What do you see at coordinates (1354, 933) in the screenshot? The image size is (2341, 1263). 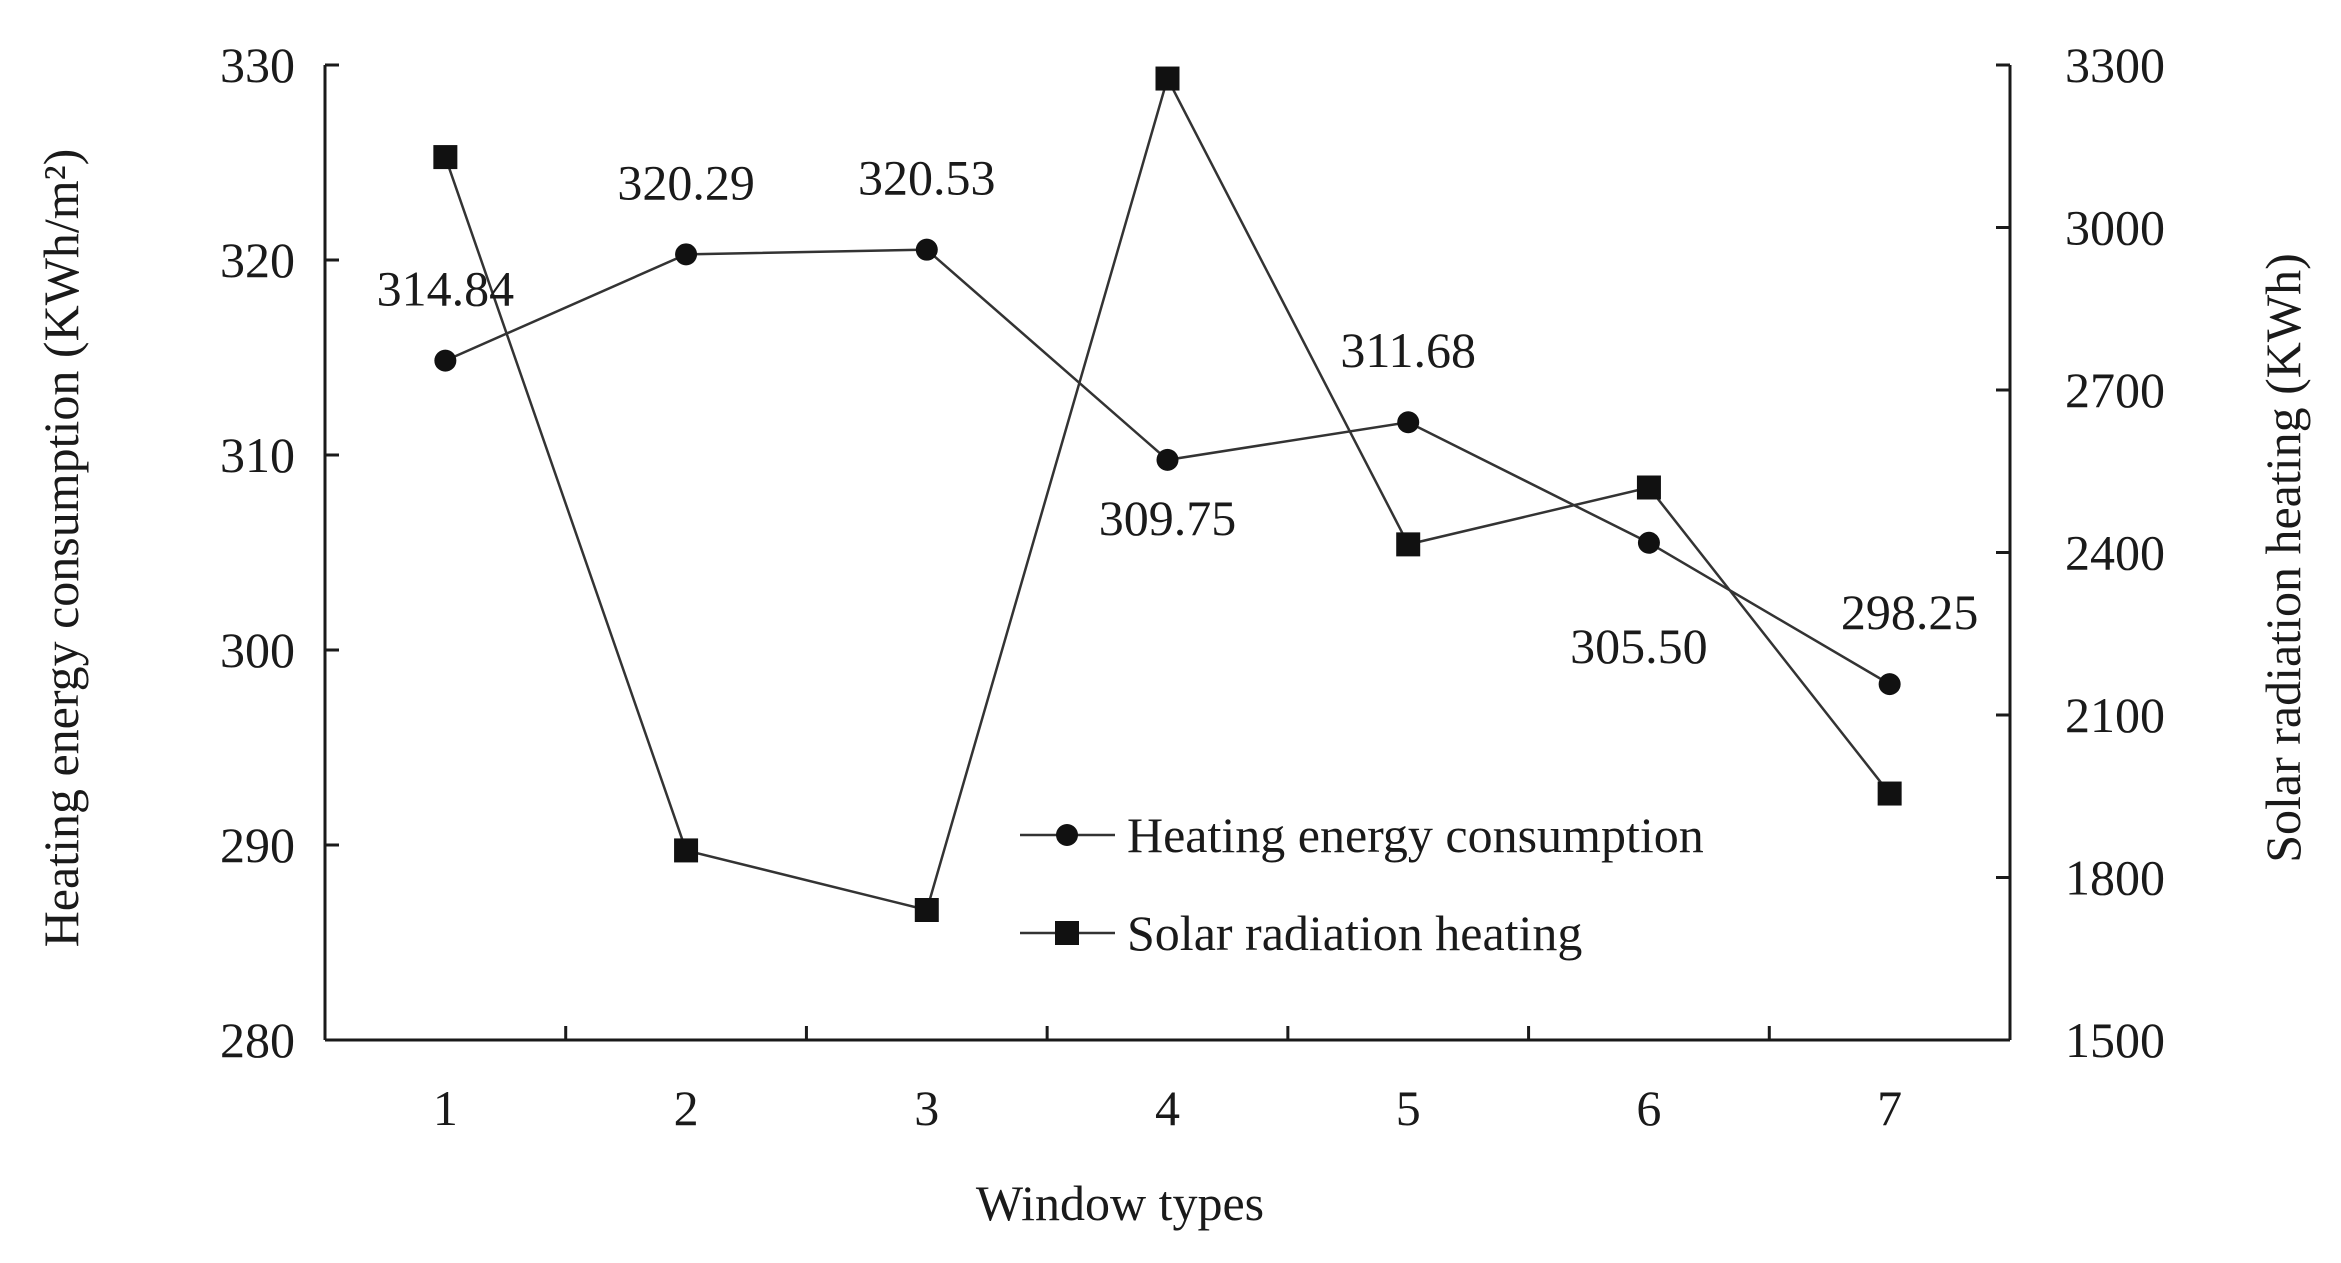 I see `legend-solar-label: Solar radiation heating` at bounding box center [1354, 933].